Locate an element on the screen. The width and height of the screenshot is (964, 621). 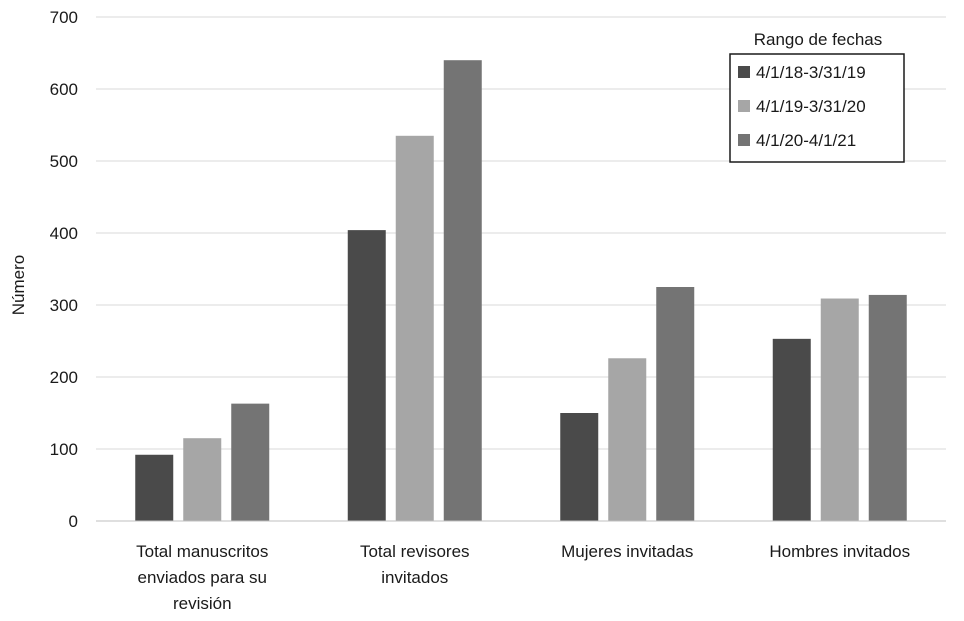
y-axis-label: Número is located at coordinates (18, 285).